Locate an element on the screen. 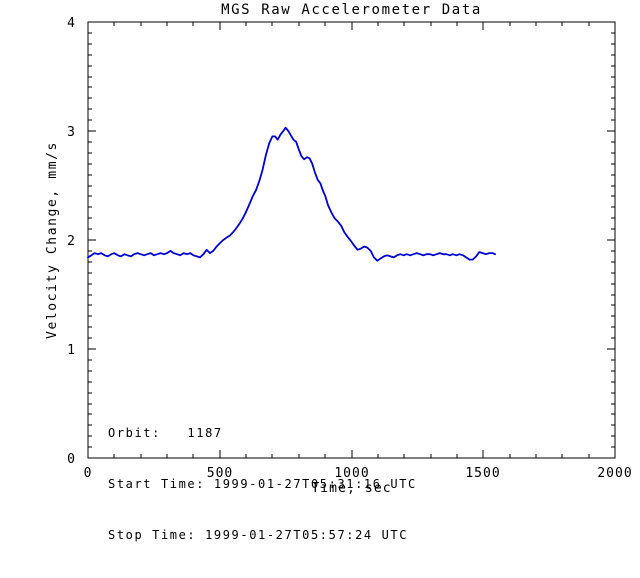 The height and width of the screenshot is (578, 640). x-tick-label: 1500 is located at coordinates (482, 473).